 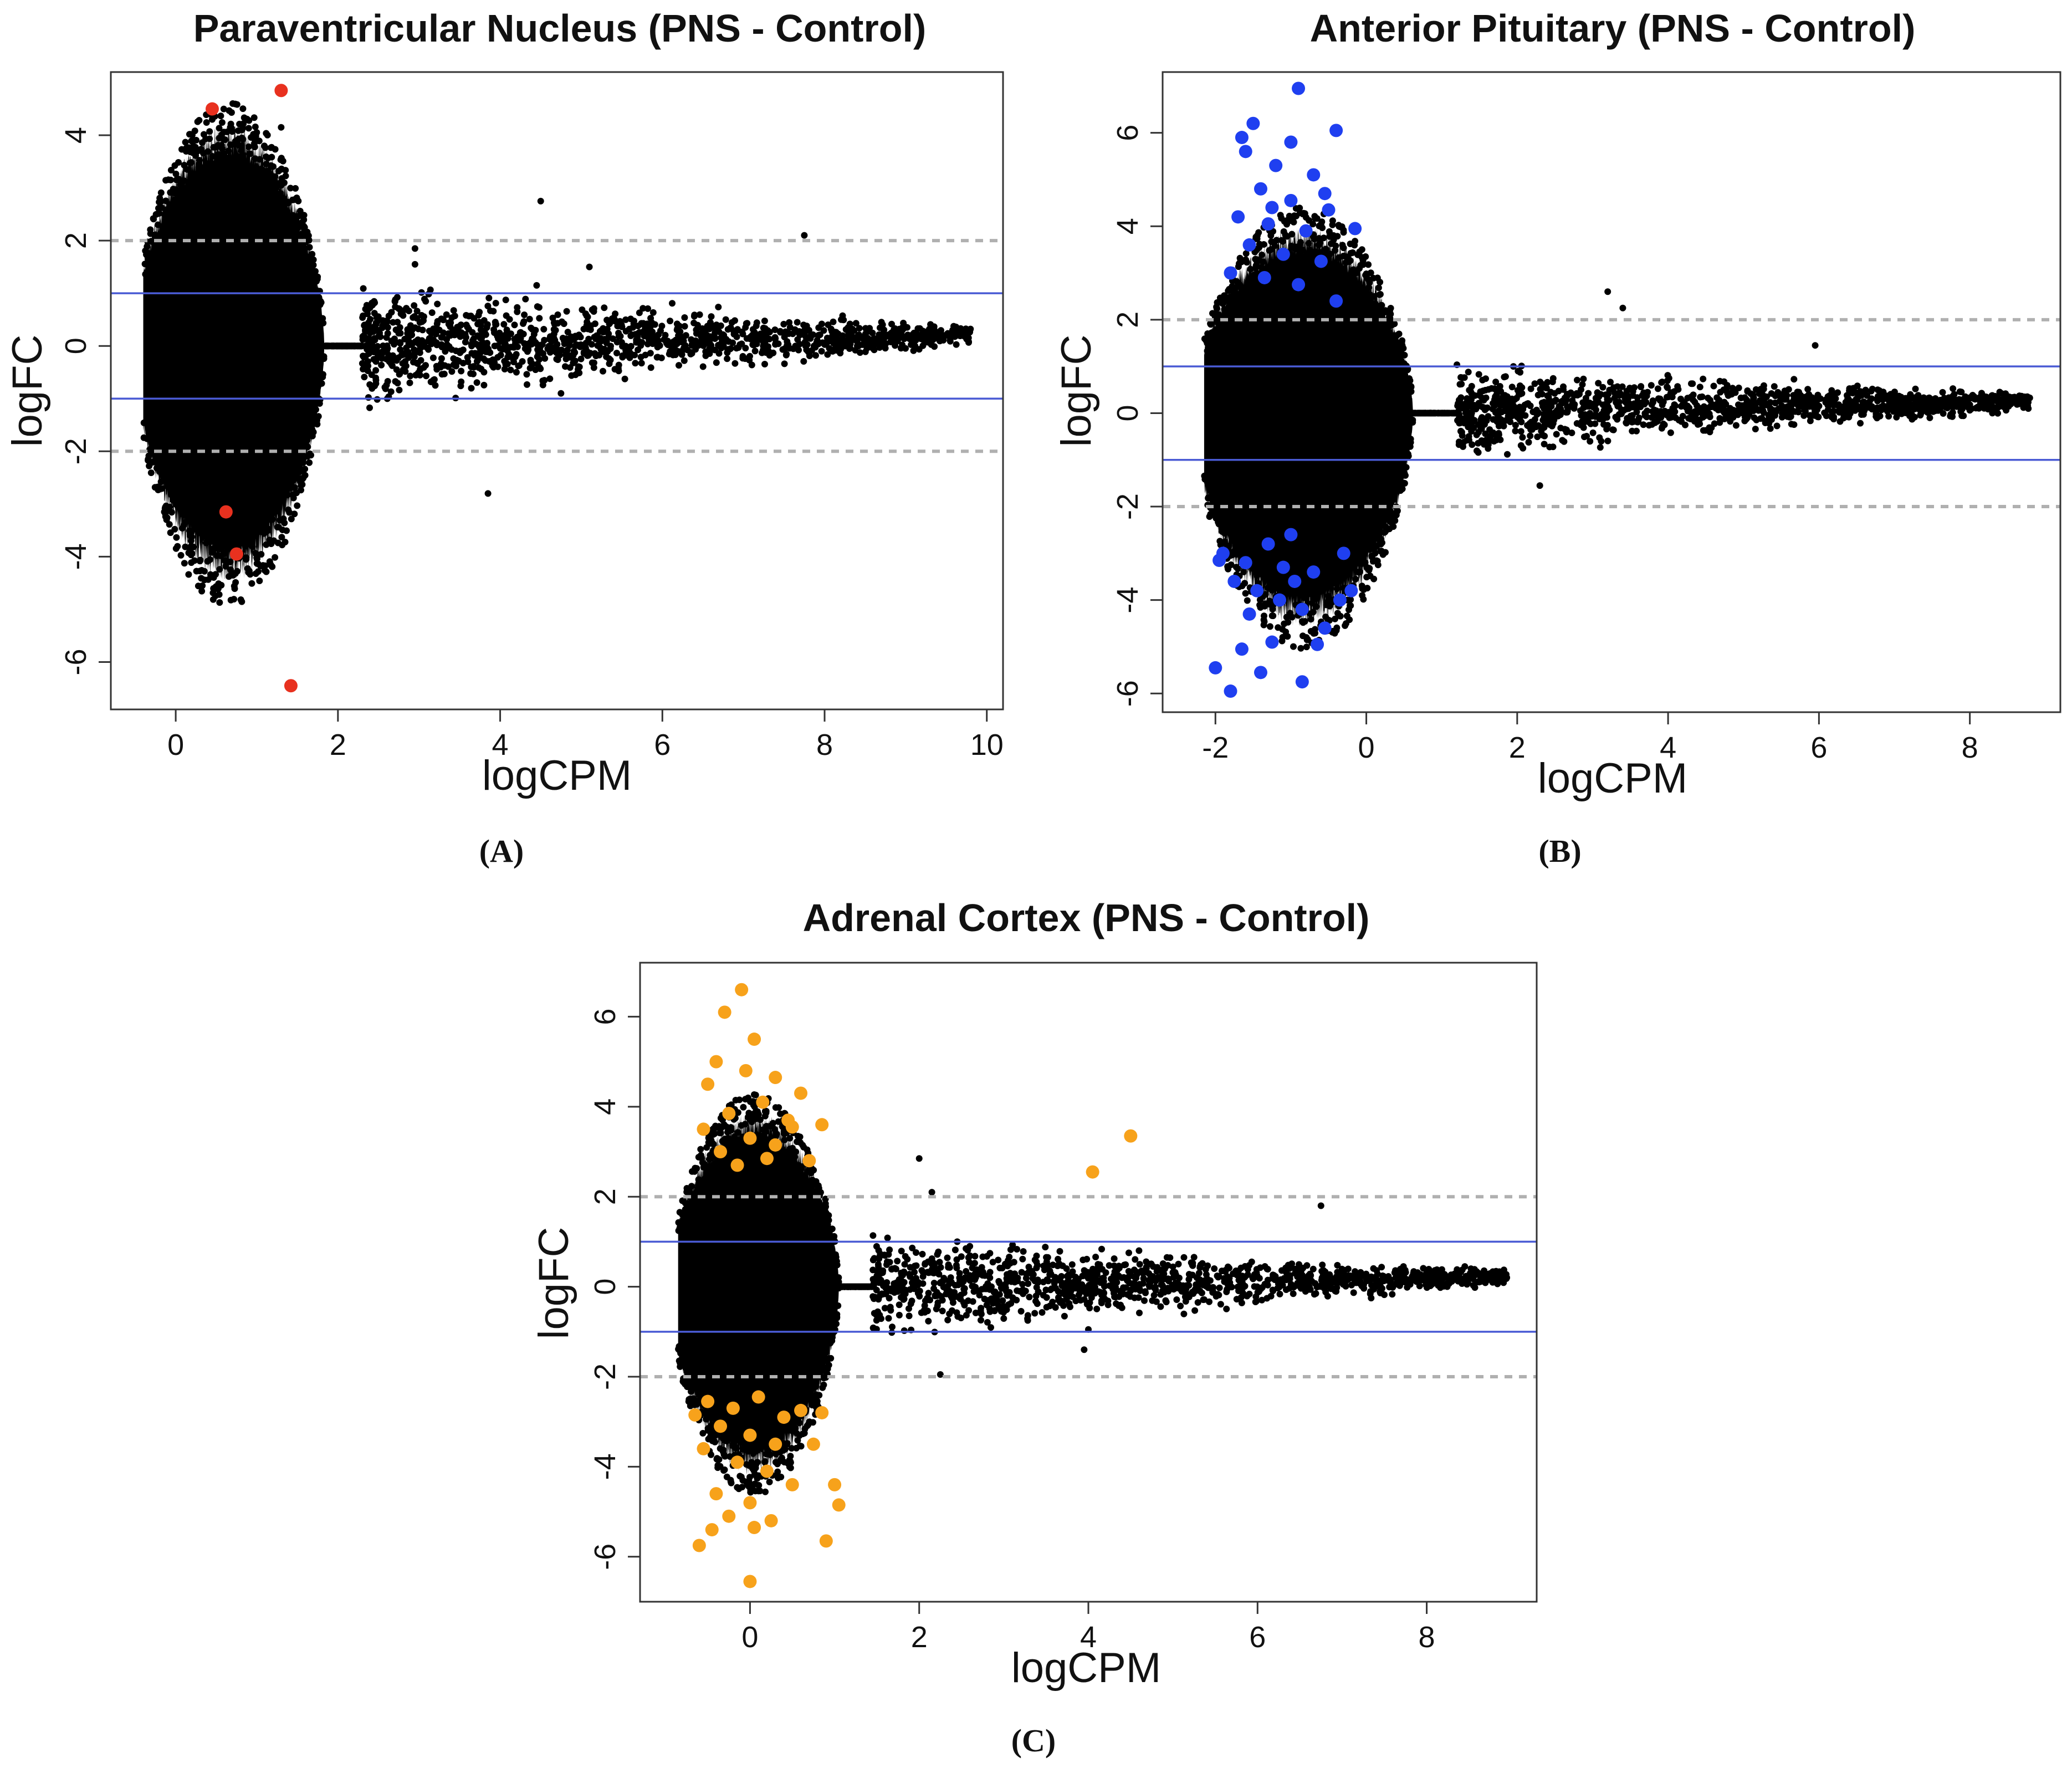 I want to click on panel-a-y-tick-label: 2, so click(x=76, y=240).